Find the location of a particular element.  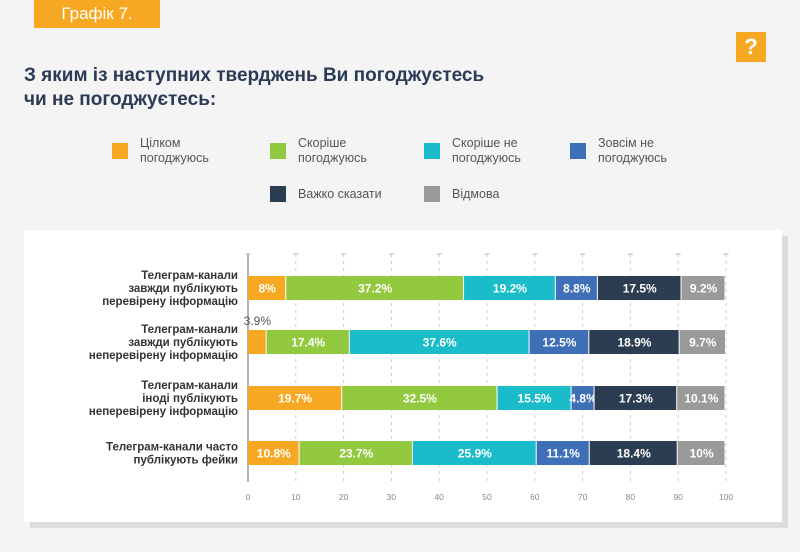

help-icon: ? is located at coordinates (751, 47).